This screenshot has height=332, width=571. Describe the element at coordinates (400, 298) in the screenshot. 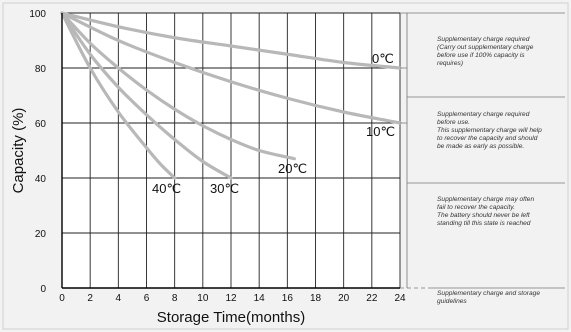

I see `x-tick-label: 24` at that location.